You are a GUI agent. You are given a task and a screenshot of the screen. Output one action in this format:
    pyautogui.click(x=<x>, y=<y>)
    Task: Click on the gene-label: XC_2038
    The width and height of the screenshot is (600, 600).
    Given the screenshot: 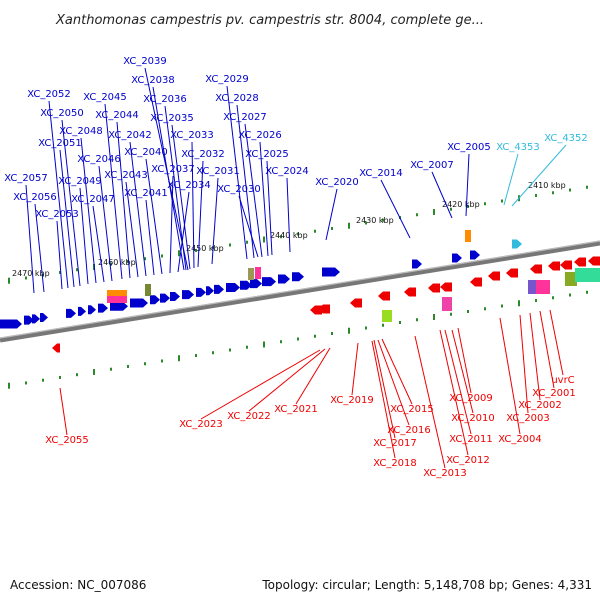 What is the action you would take?
    pyautogui.click(x=153, y=80)
    